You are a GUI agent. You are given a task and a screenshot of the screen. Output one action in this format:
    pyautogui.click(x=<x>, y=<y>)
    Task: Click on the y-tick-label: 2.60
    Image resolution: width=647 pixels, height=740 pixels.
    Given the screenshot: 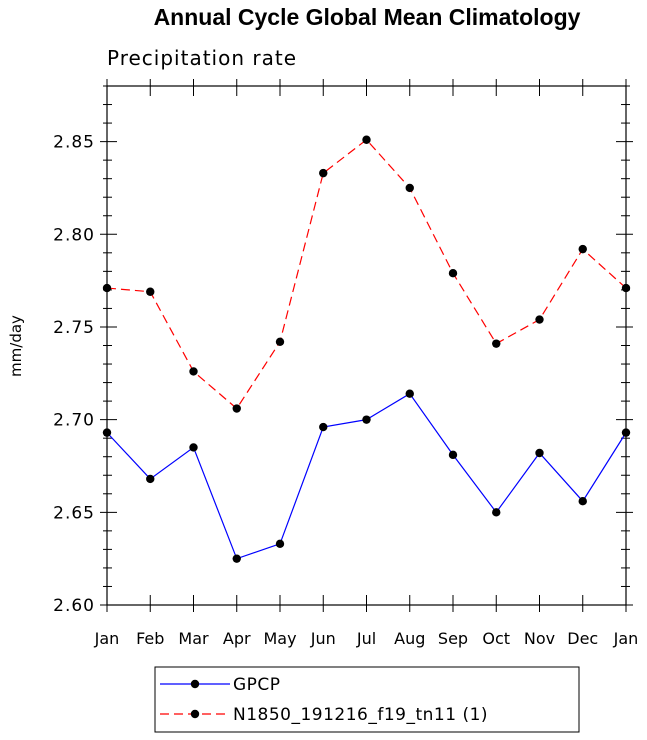 What is the action you would take?
    pyautogui.click(x=74, y=606)
    